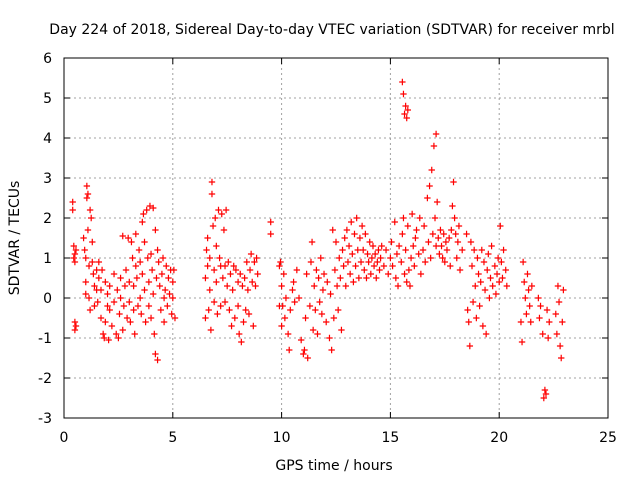  Describe the element at coordinates (64, 438) in the screenshot. I see `x-tick-label: 0` at that location.